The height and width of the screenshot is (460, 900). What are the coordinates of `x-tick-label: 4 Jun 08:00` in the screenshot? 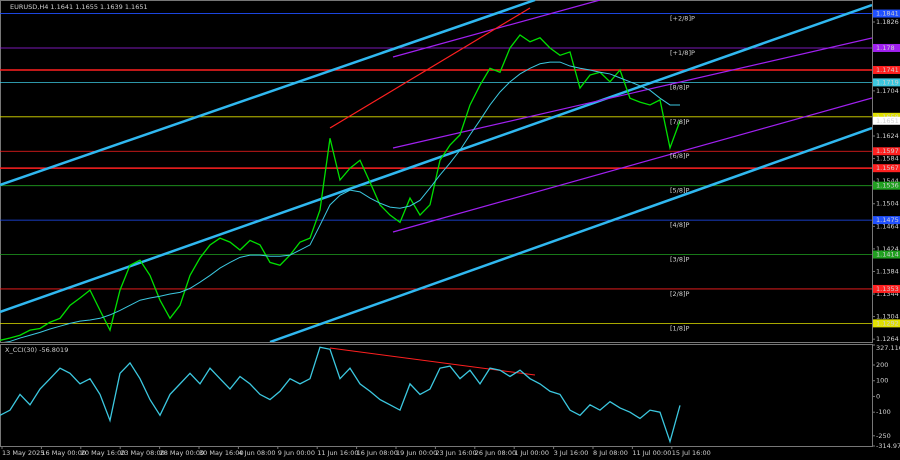 It's located at (256, 453).